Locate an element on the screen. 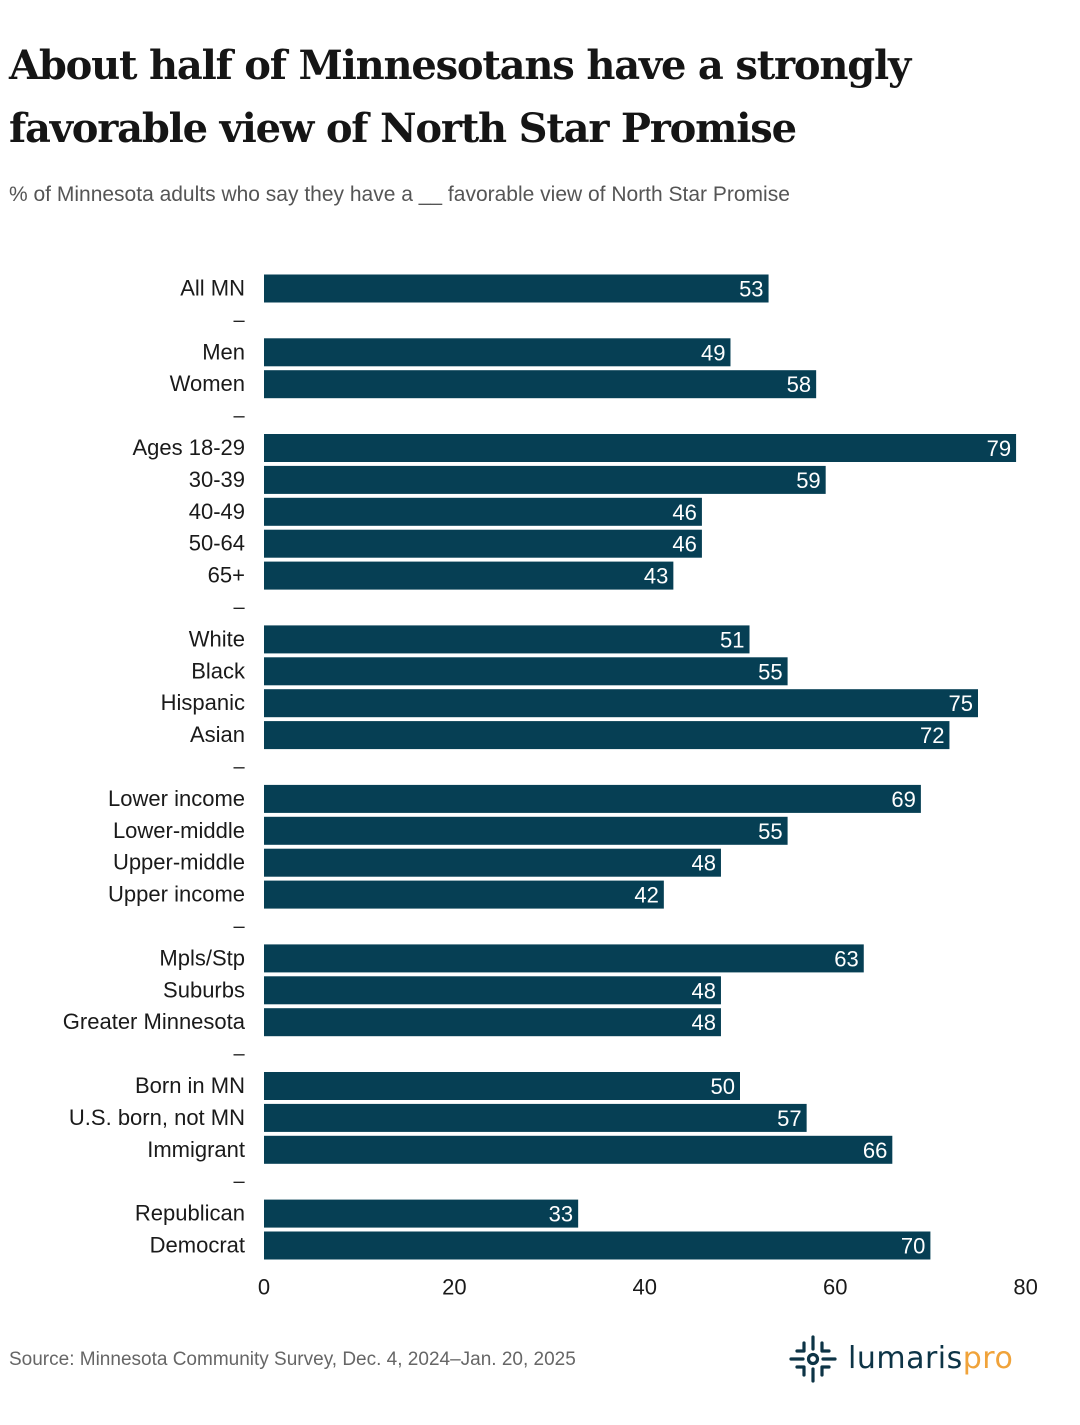 Image resolution: width=1080 pixels, height=1425 pixels. category-label-u-s-born-not-mn: U.S. born, not MN is located at coordinates (157, 1117).